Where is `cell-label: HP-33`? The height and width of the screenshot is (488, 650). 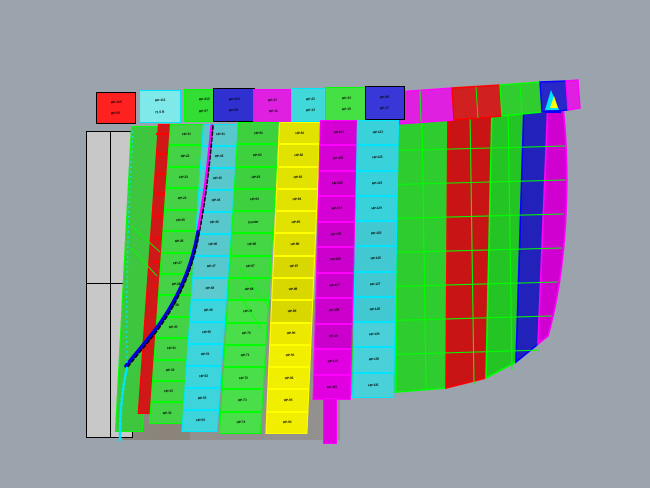 cell-label: HP-33 is located at coordinates (168, 391).